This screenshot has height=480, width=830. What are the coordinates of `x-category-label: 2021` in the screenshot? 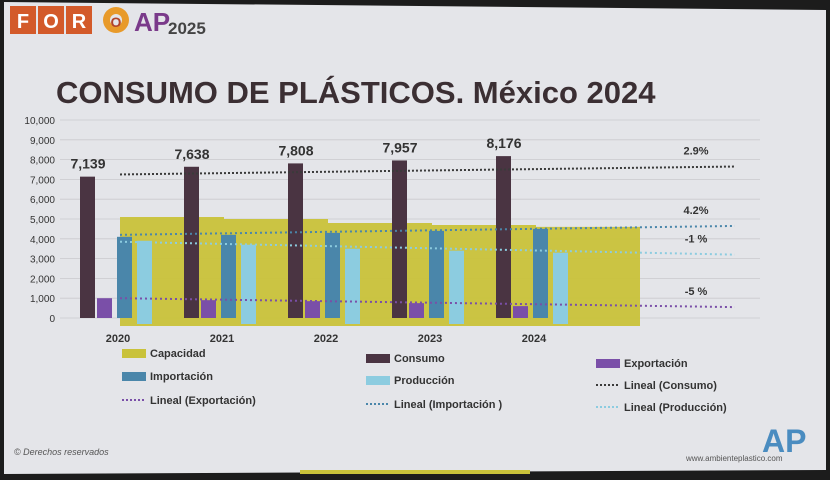 It's located at (222, 339).